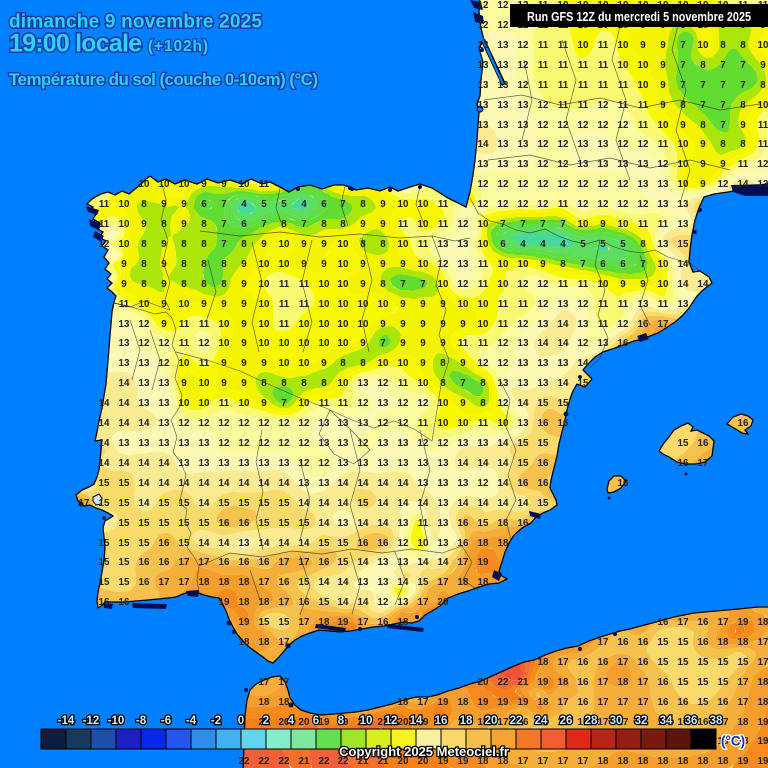 Image resolution: width=768 pixels, height=768 pixels. What do you see at coordinates (541, 721) in the screenshot?
I see `svg-text: 24` at bounding box center [541, 721].